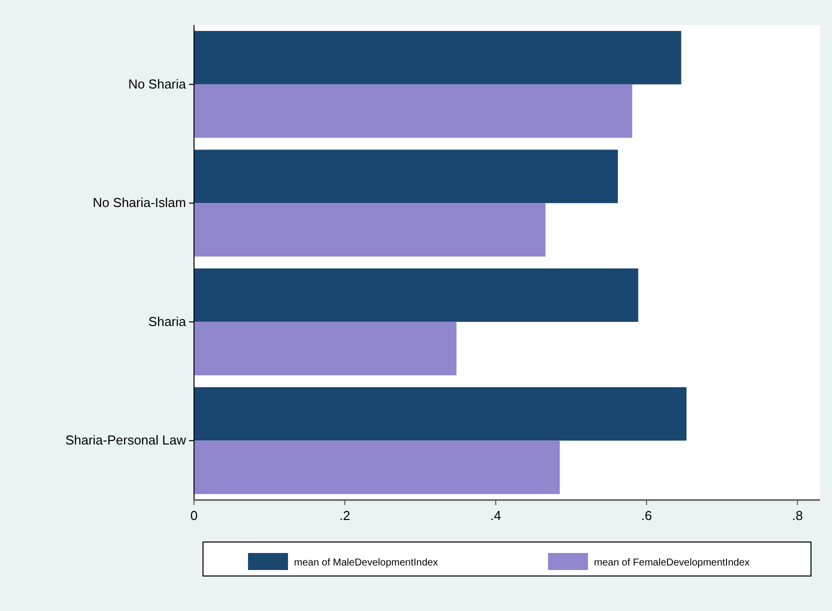 This screenshot has width=832, height=611. I want to click on y-tick-label: No Sharia-Islam, so click(139, 202).